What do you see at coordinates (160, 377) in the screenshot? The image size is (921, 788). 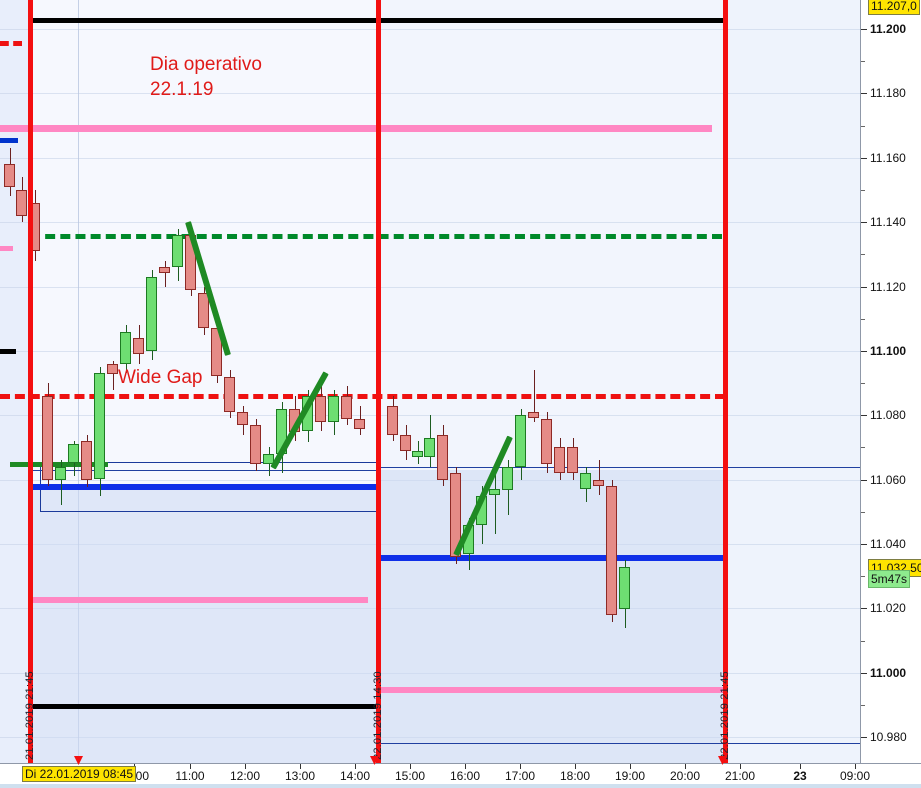 I see `chart-text-annotation: Wide Gap` at bounding box center [160, 377].